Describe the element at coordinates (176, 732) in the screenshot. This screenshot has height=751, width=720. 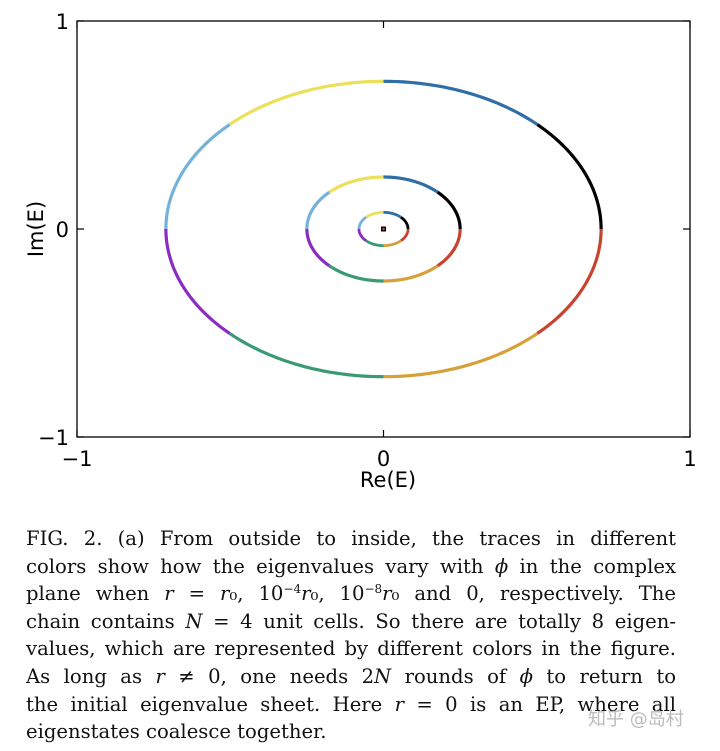
I see `caption-fragment: eigenstates coalesce together.` at that location.